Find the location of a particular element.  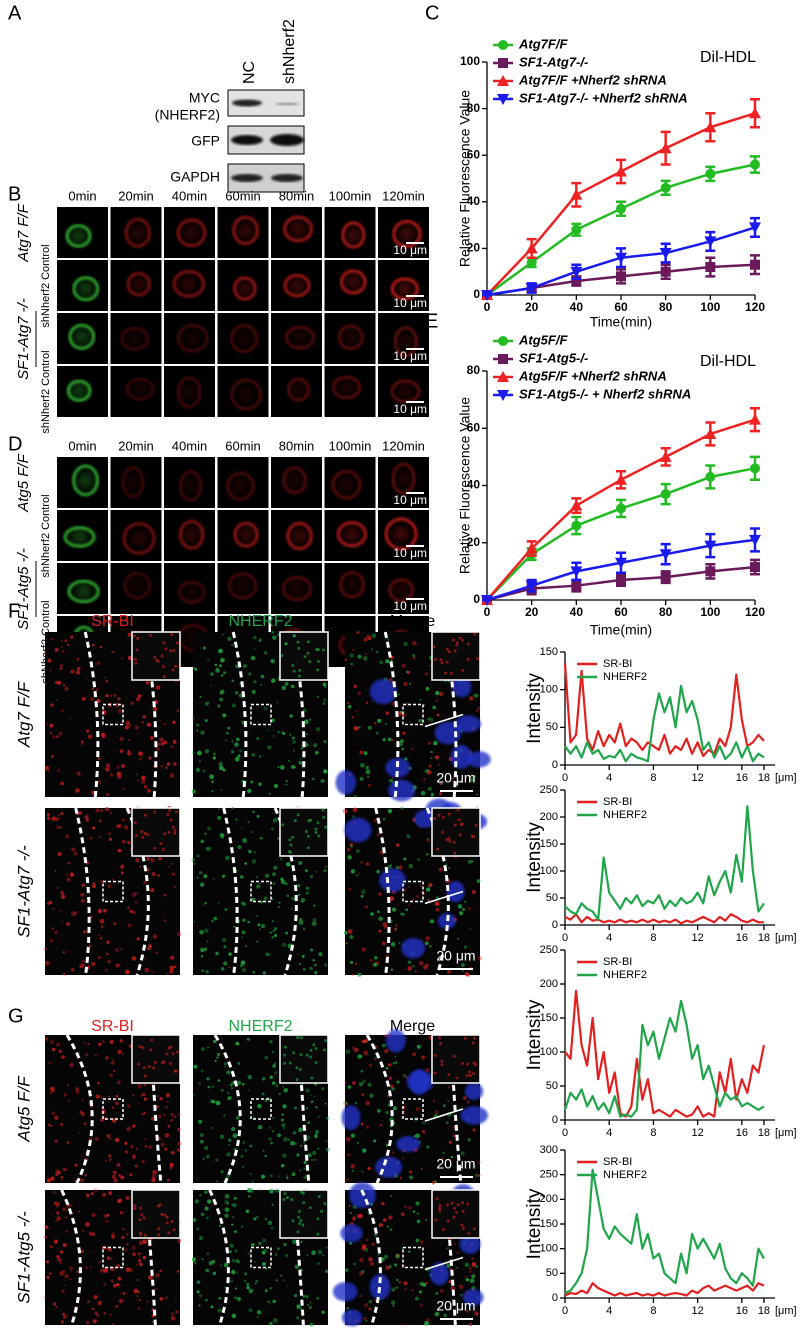

legend-label: Atg7F/F +Nherf2 shRNA is located at coordinates (592, 79).